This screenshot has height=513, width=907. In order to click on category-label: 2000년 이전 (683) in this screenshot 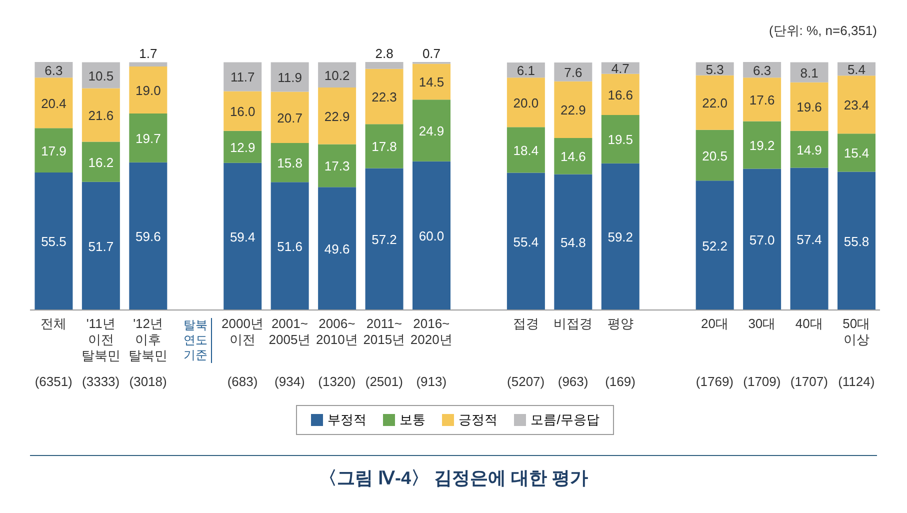, I will do `click(243, 352)`.